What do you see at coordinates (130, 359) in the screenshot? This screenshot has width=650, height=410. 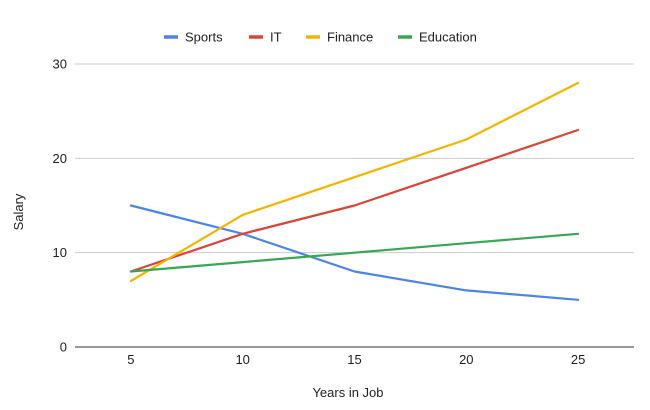 I see `x-tick-label: 5` at bounding box center [130, 359].